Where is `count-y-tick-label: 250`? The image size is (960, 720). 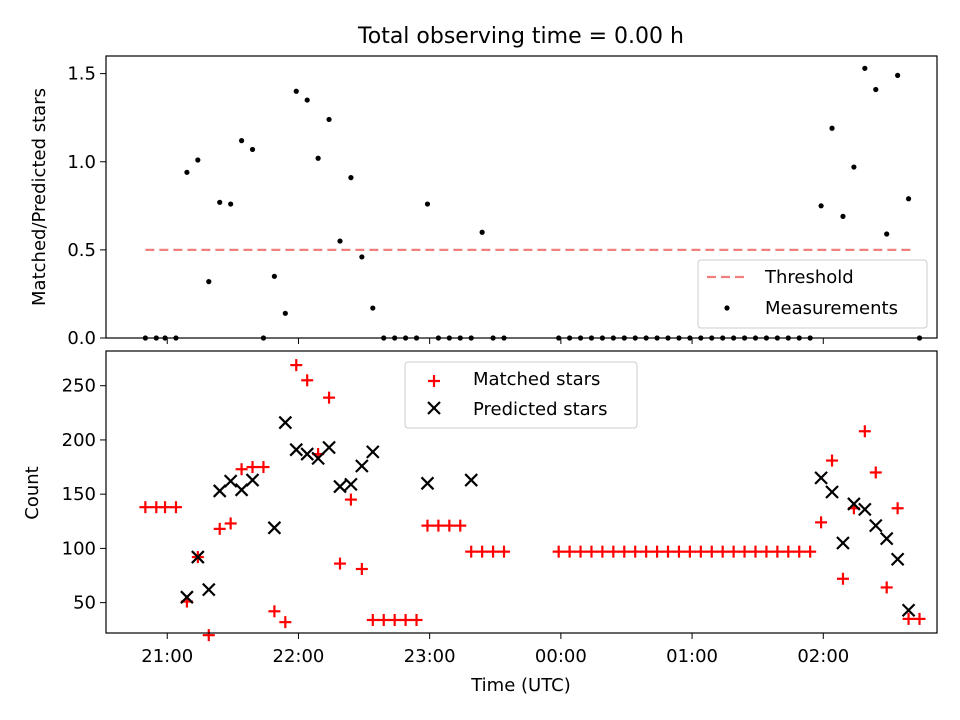 count-y-tick-label: 250 is located at coordinates (79, 386).